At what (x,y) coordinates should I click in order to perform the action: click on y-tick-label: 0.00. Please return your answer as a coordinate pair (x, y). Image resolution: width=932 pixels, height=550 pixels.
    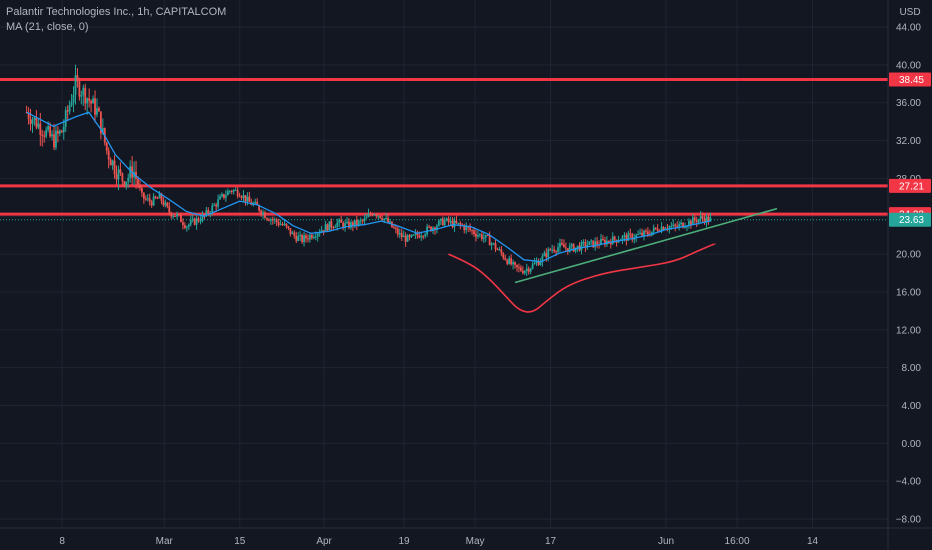
    Looking at the image, I should click on (912, 444).